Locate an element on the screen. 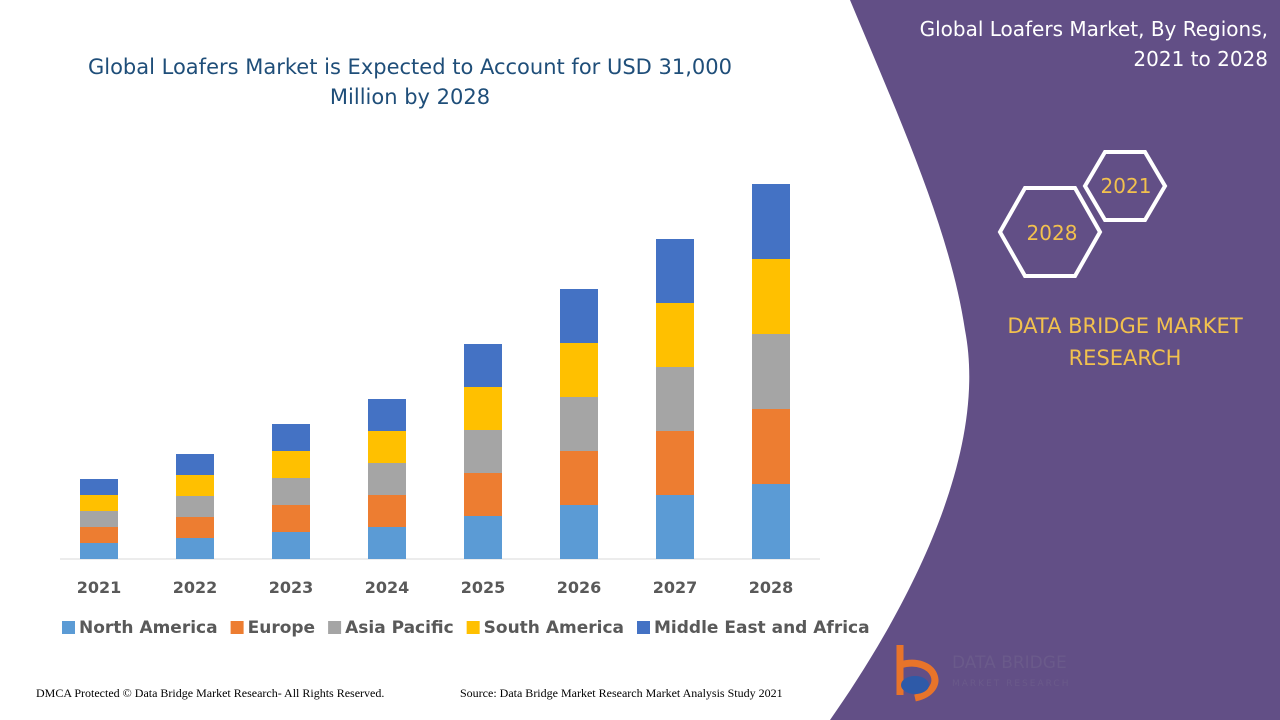 This screenshot has width=1280, height=720. brand: DATA BRIDGE MARKET RESEARCH is located at coordinates (1125, 342).